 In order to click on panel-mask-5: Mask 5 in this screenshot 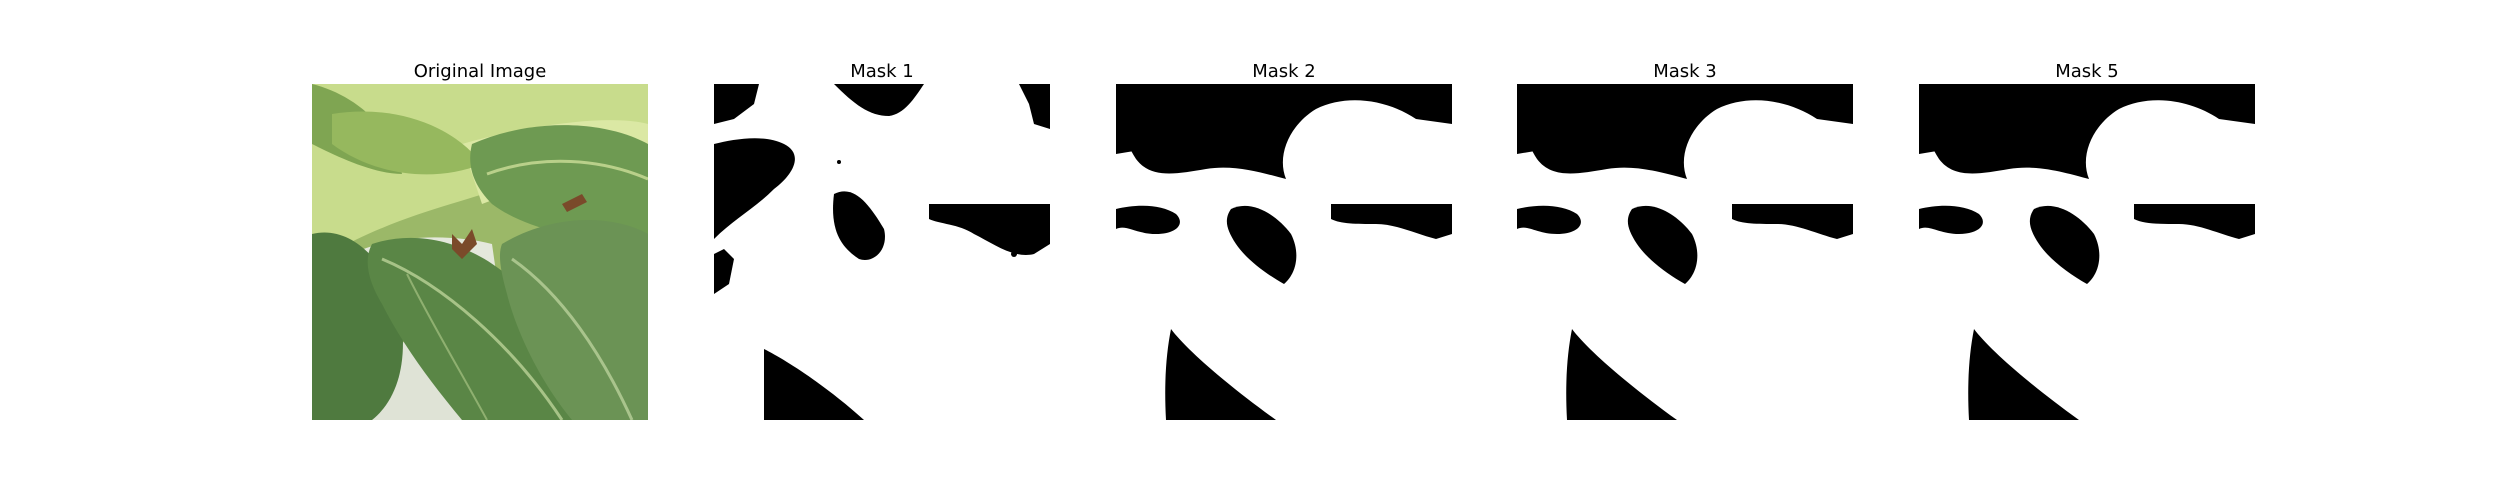, I will do `click(2087, 240)`.